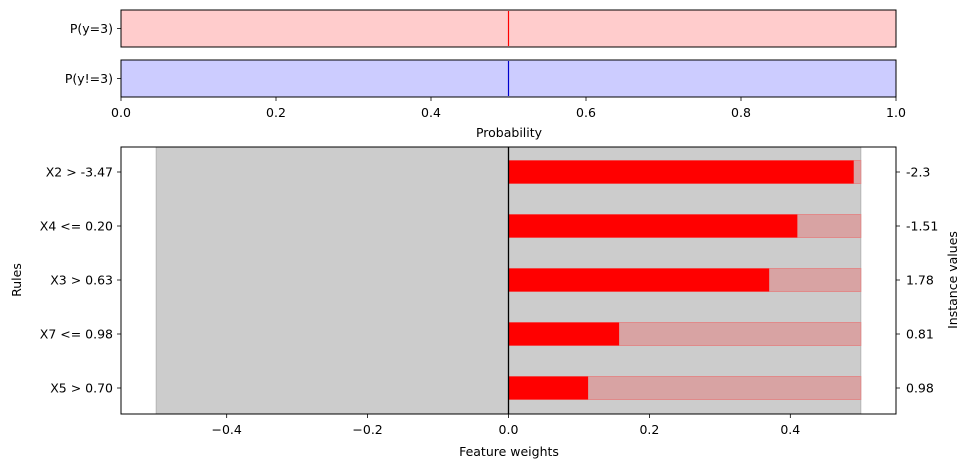 This screenshot has height=472, width=970. Describe the element at coordinates (922, 226) in the screenshot. I see `instance-value-label: -1.51` at that location.